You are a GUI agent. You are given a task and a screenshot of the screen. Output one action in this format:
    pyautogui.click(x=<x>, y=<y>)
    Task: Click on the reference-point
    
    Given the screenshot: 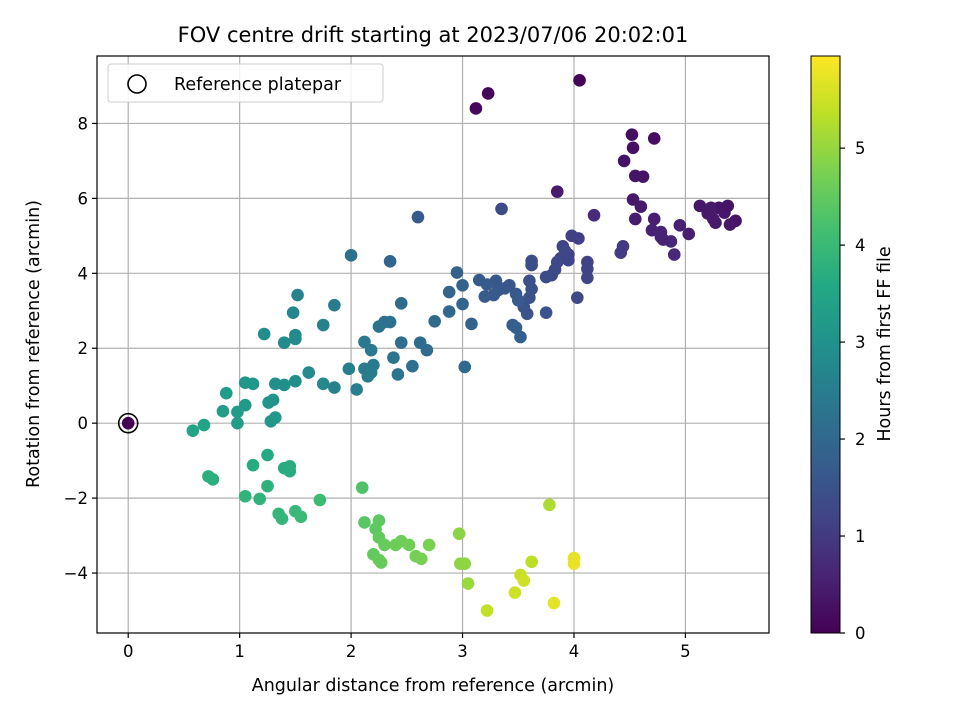 What is the action you would take?
    pyautogui.click(x=128, y=423)
    